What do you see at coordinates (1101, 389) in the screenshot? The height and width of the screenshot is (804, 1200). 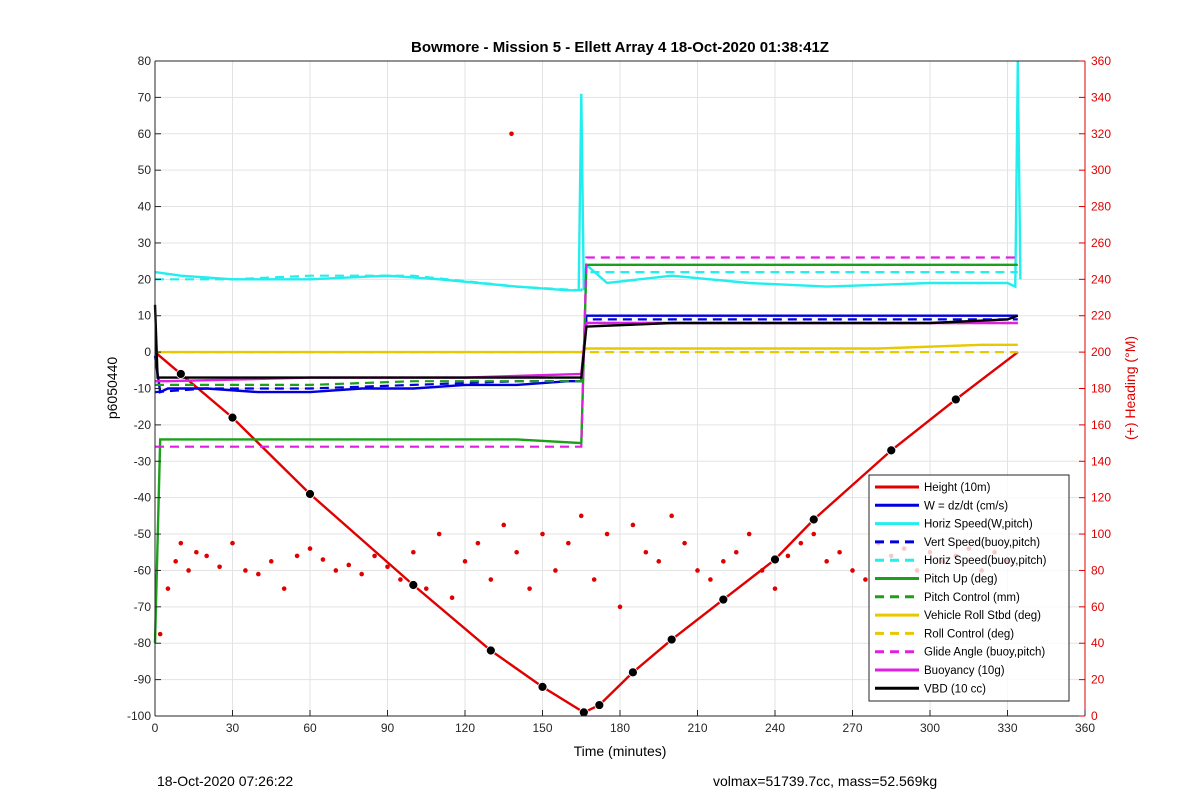 I see `right-tick-label: 180` at bounding box center [1101, 389].